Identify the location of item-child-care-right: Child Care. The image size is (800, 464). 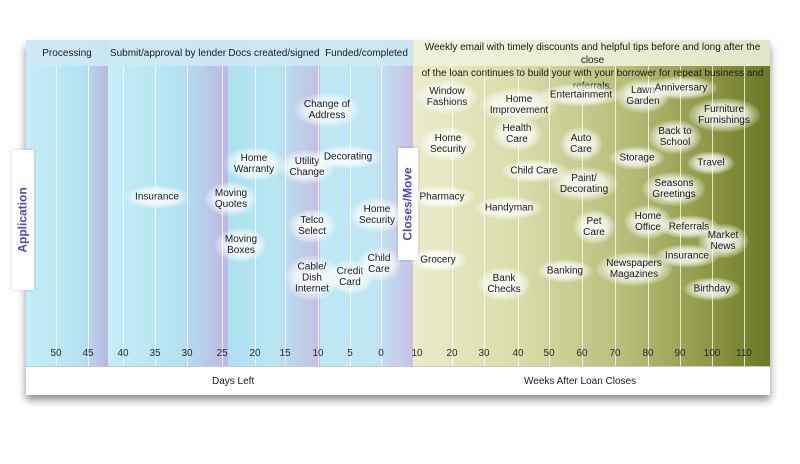
(534, 171).